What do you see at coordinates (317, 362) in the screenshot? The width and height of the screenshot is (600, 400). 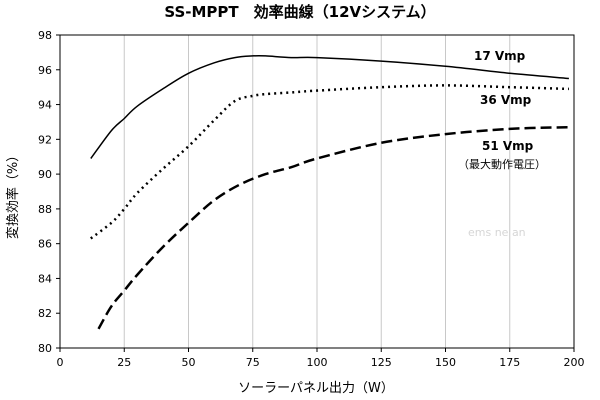 I see `x-tick-label: 100` at bounding box center [317, 362].